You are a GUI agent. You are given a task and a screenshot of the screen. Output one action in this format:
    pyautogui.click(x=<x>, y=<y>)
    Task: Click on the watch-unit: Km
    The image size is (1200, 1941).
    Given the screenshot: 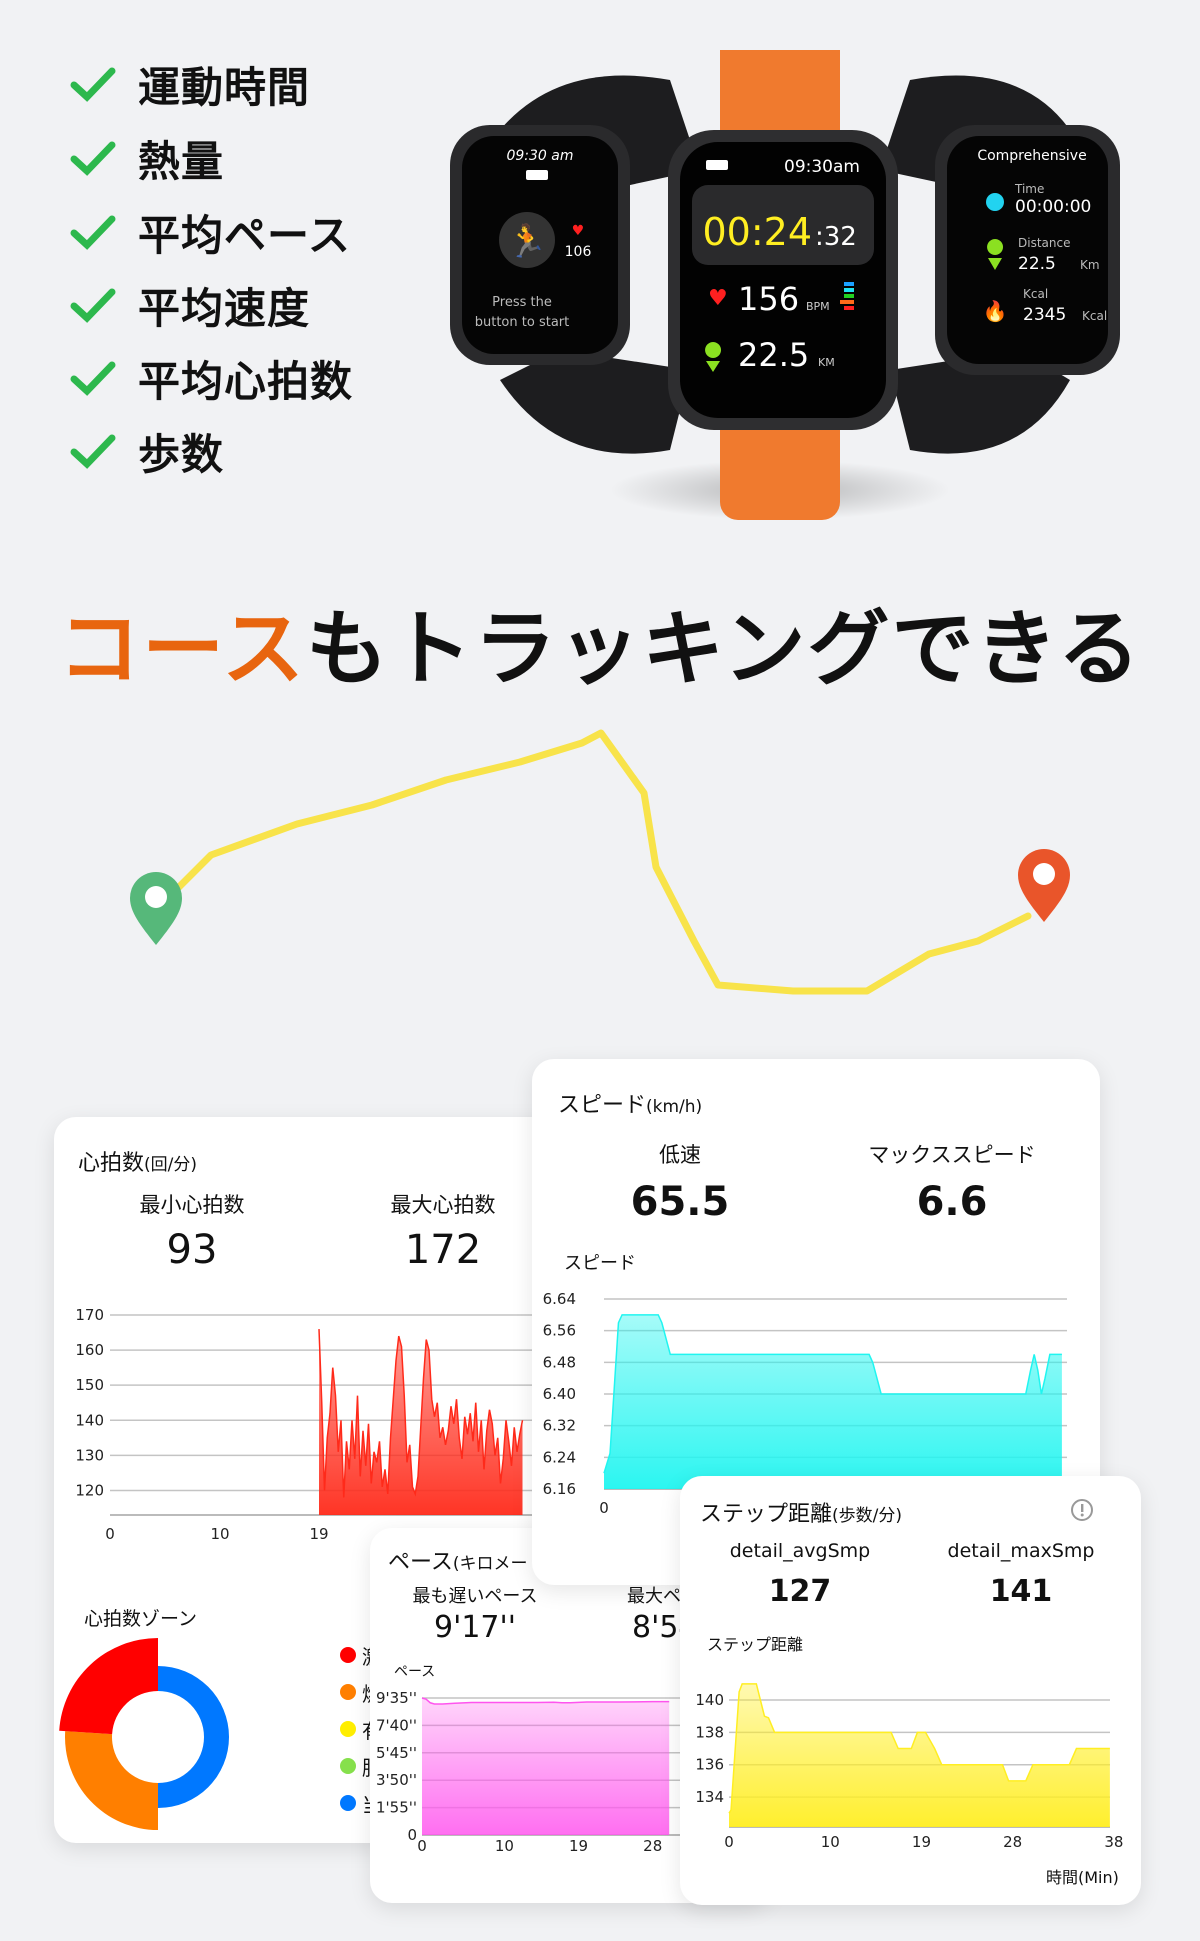 What is the action you would take?
    pyautogui.click(x=1090, y=265)
    